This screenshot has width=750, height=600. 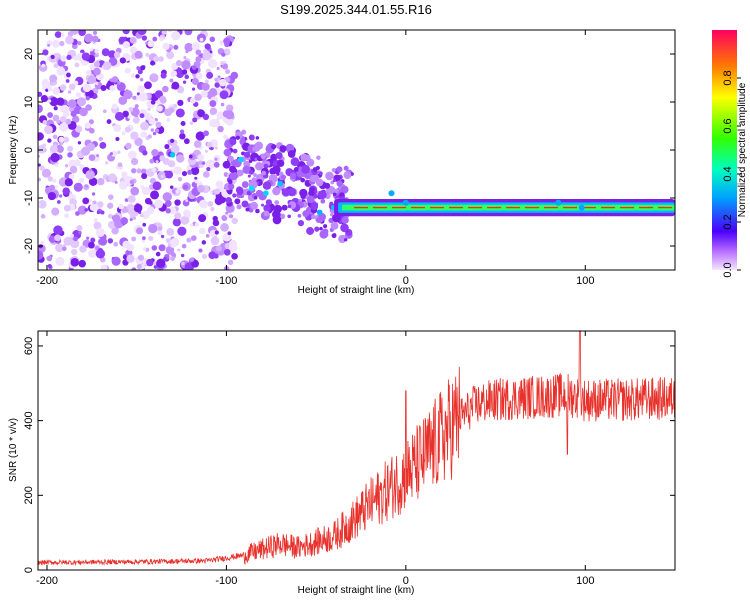 What do you see at coordinates (319, 212) in the screenshot?
I see `bright-spot` at bounding box center [319, 212].